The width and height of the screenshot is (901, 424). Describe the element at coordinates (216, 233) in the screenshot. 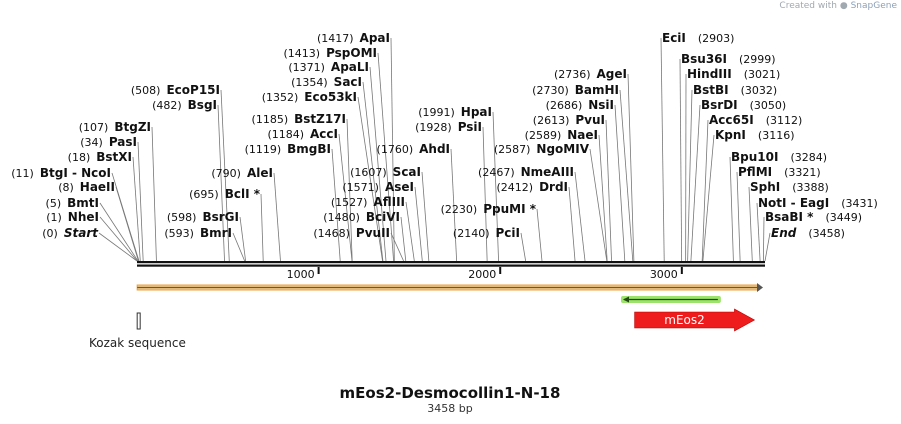

I see `site-bmri-593-name: BmrI` at that location.